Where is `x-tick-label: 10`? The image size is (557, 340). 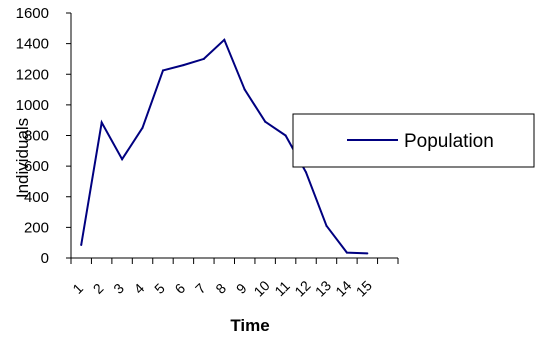 x-tick-label: 10 is located at coordinates (261, 288).